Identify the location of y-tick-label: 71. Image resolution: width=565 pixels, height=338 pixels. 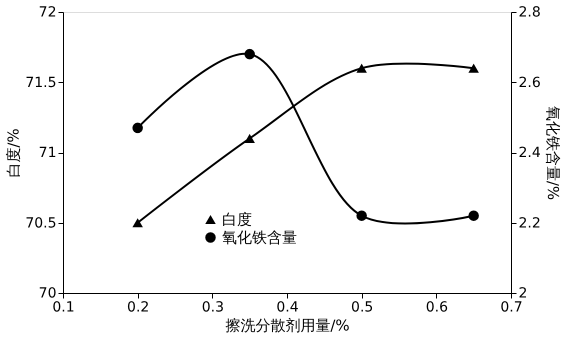
(47, 153).